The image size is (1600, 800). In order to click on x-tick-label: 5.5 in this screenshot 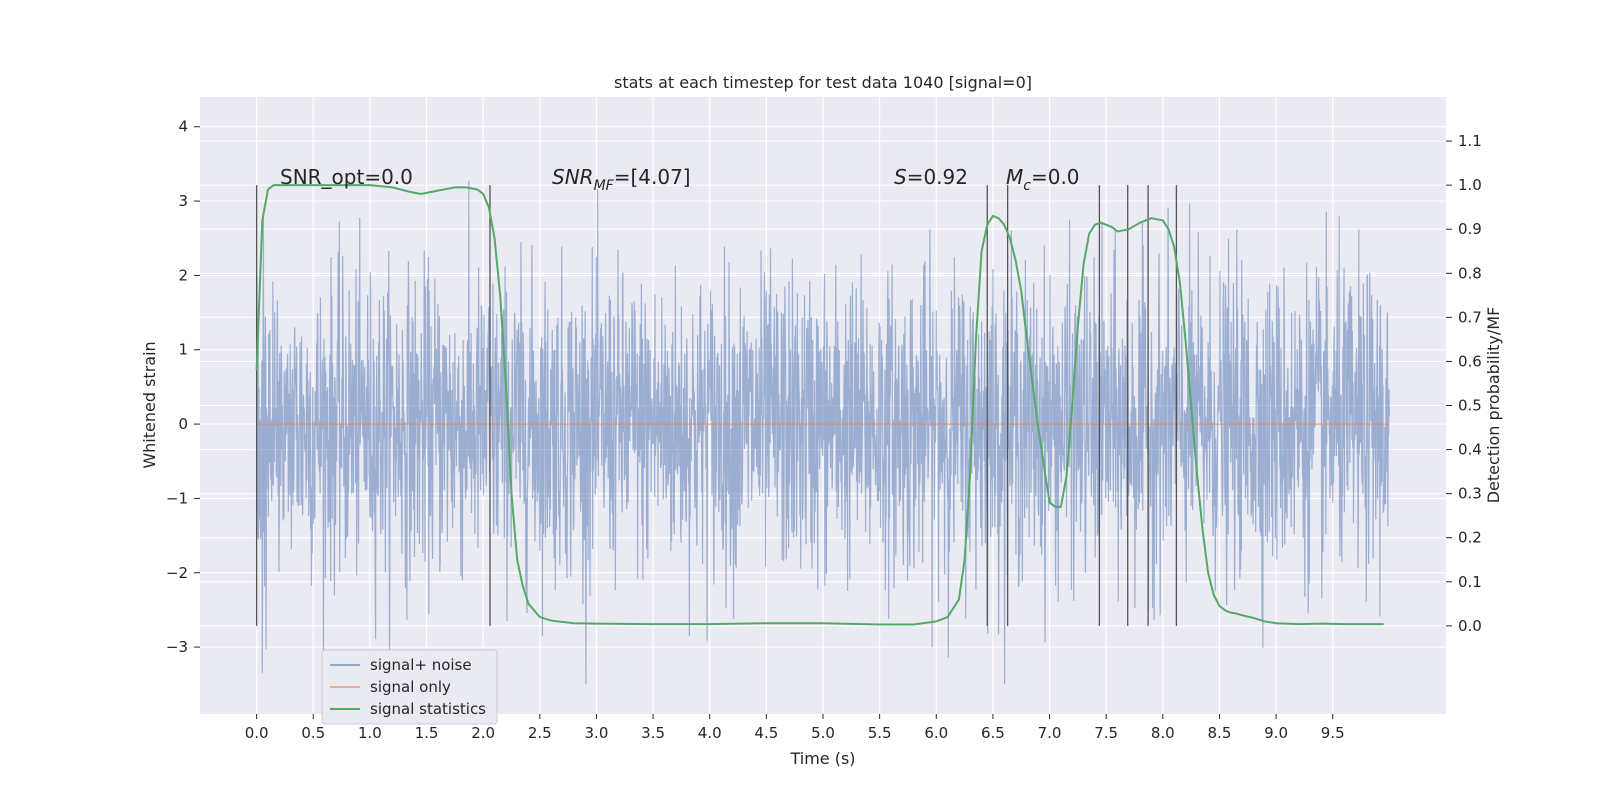, I will do `click(880, 733)`.